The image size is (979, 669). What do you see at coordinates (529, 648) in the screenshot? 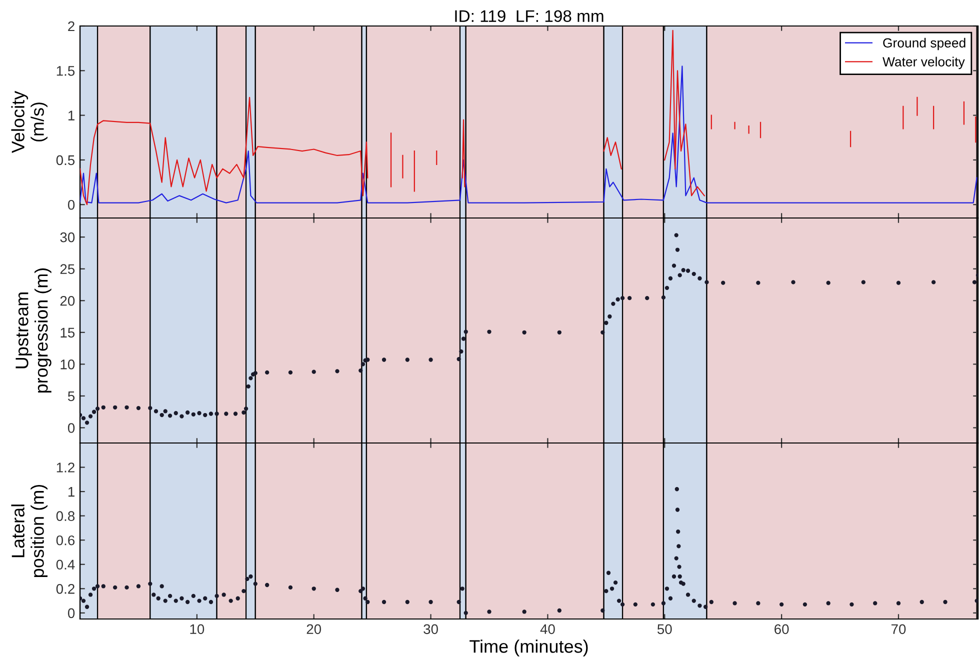
I see `x-axis-title: Time (minutes)` at bounding box center [529, 648].